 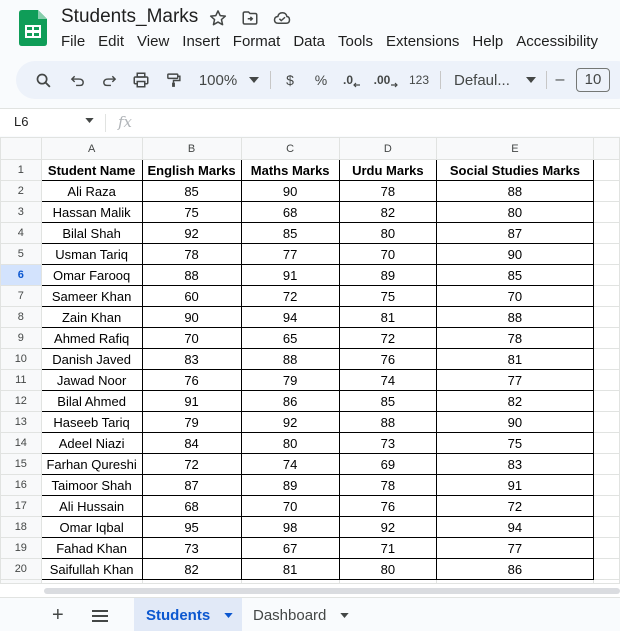 I want to click on row-header: 16, so click(x=21, y=485).